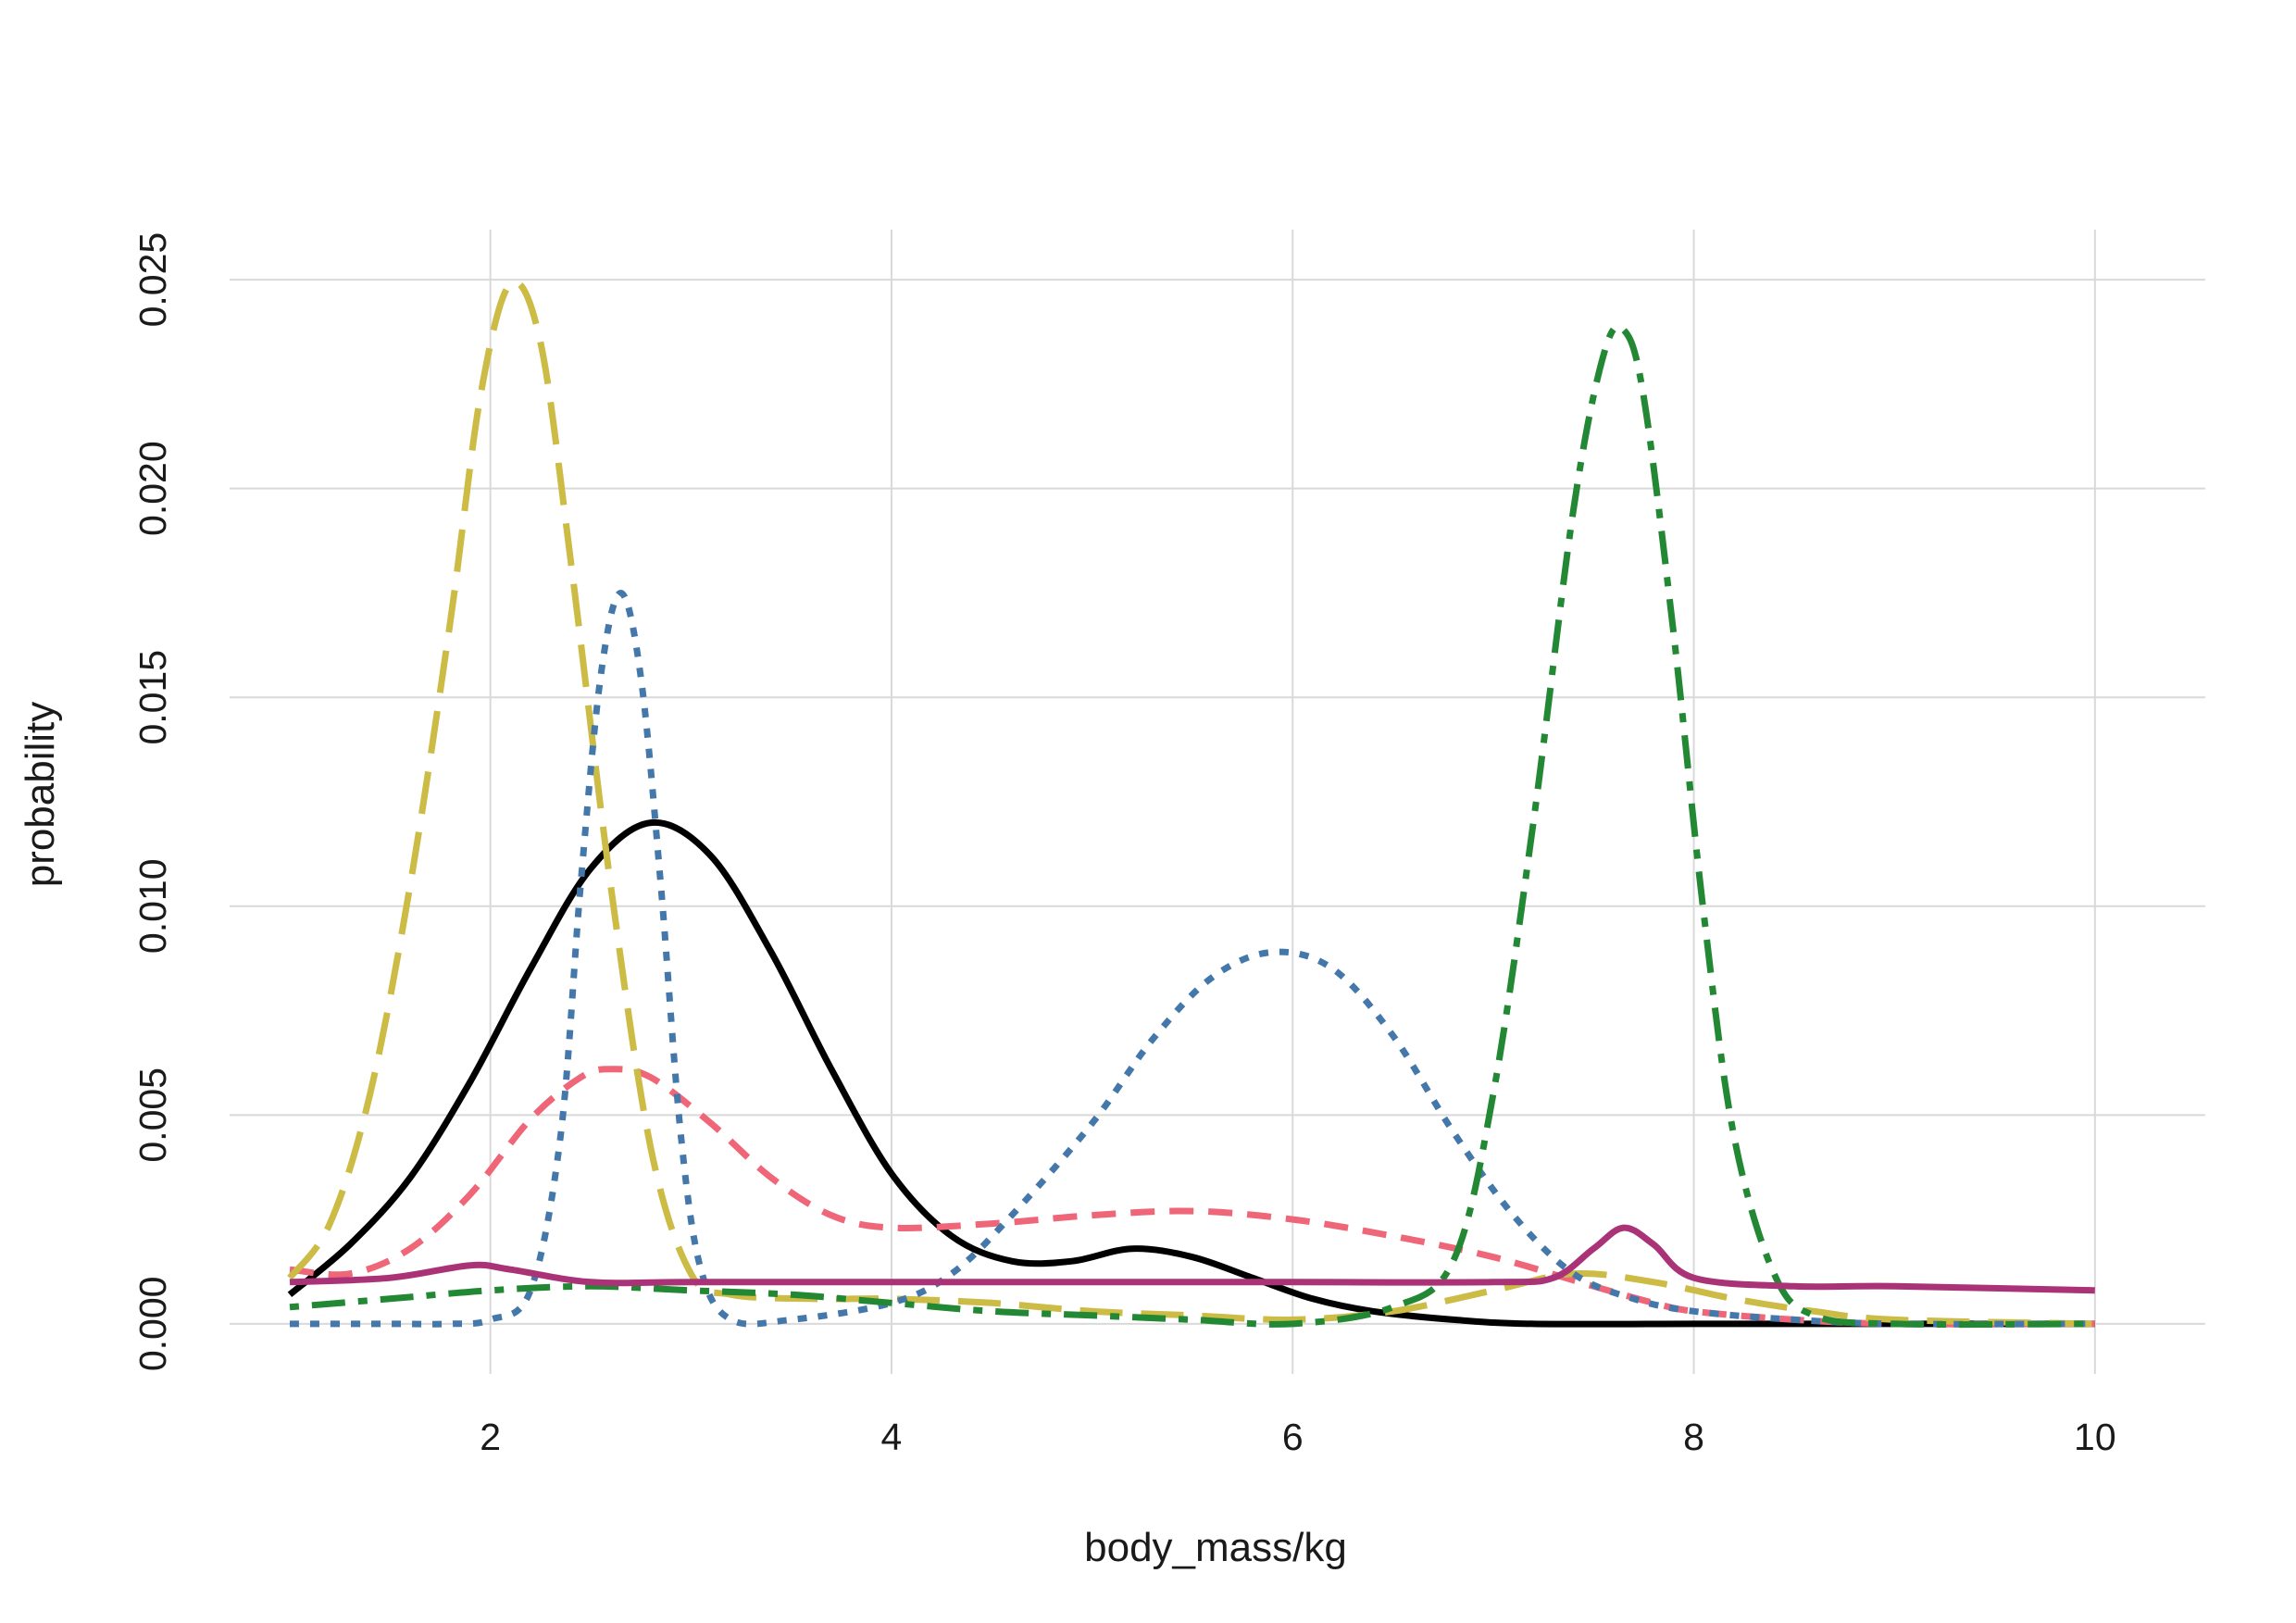 The image size is (2296, 1623). I want to click on y-tick-label: 0.005, so click(152, 1115).